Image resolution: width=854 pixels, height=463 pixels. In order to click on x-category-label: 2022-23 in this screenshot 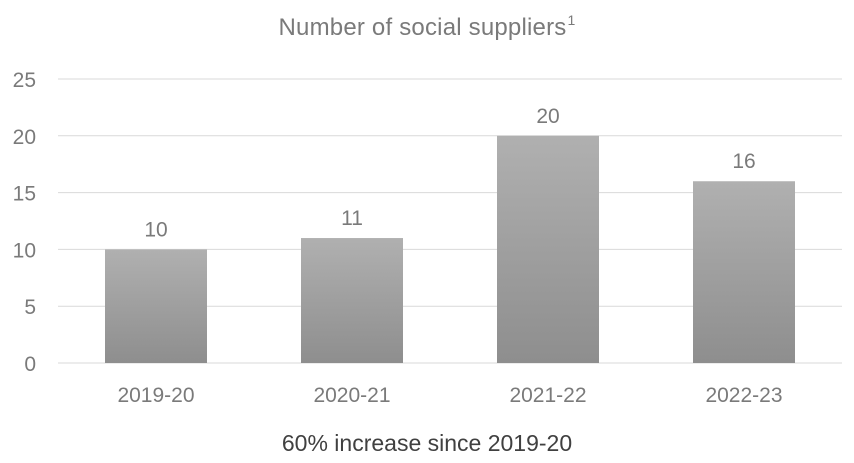, I will do `click(743, 395)`.